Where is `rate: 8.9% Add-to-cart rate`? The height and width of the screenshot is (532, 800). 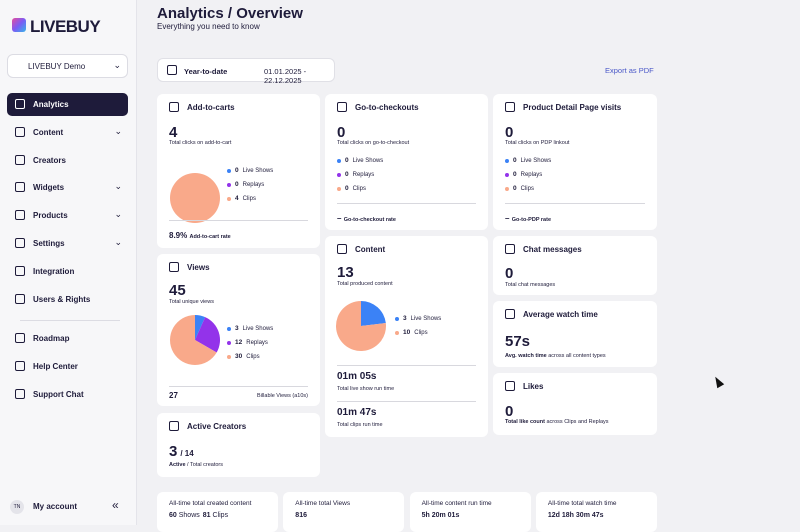 rate: 8.9% Add-to-cart rate is located at coordinates (200, 235).